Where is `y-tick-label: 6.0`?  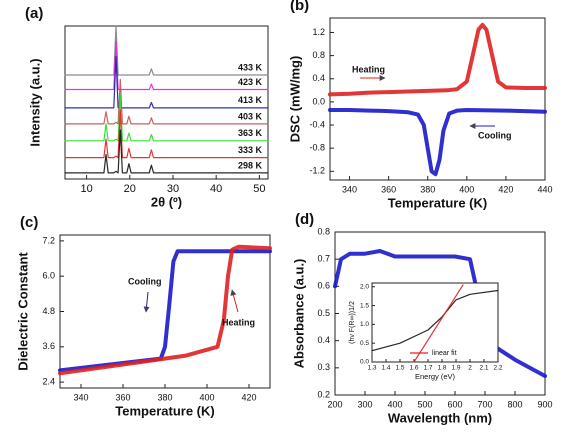
y-tick-label: 6.0 is located at coordinates (48, 276).